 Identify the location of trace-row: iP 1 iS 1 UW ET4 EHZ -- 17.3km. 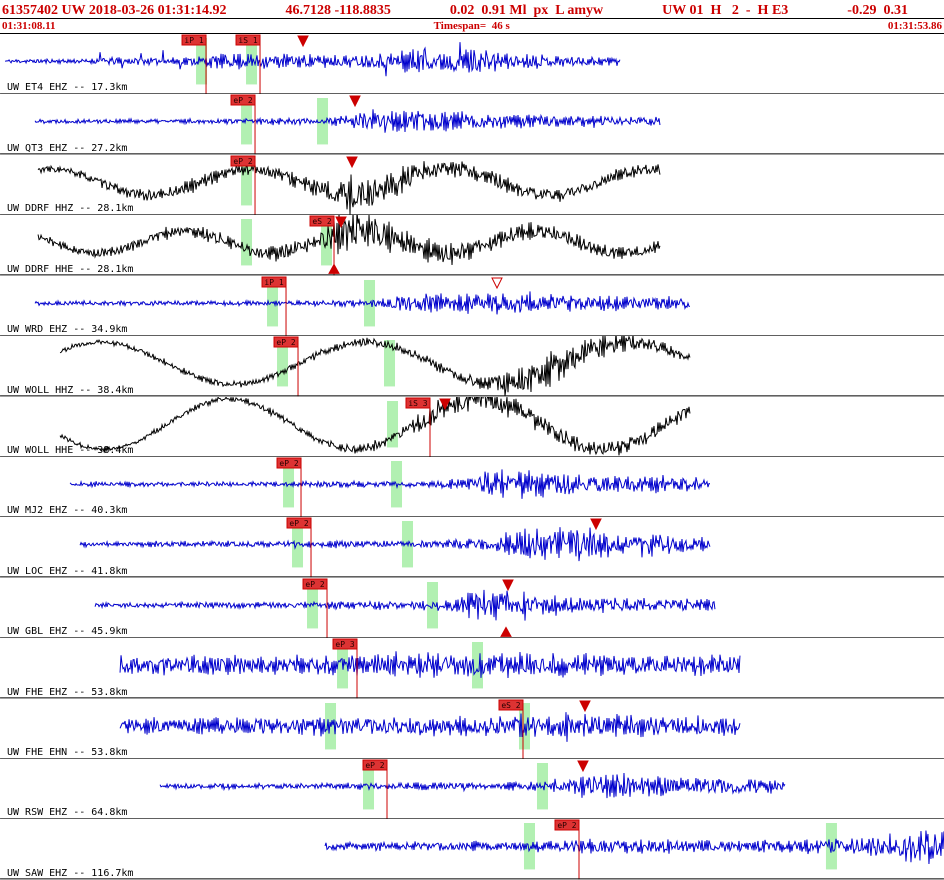
(472, 64).